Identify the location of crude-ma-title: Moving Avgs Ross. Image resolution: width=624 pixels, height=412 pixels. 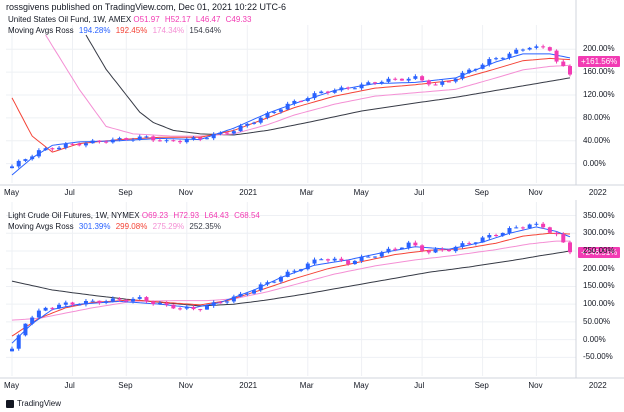
(41, 226).